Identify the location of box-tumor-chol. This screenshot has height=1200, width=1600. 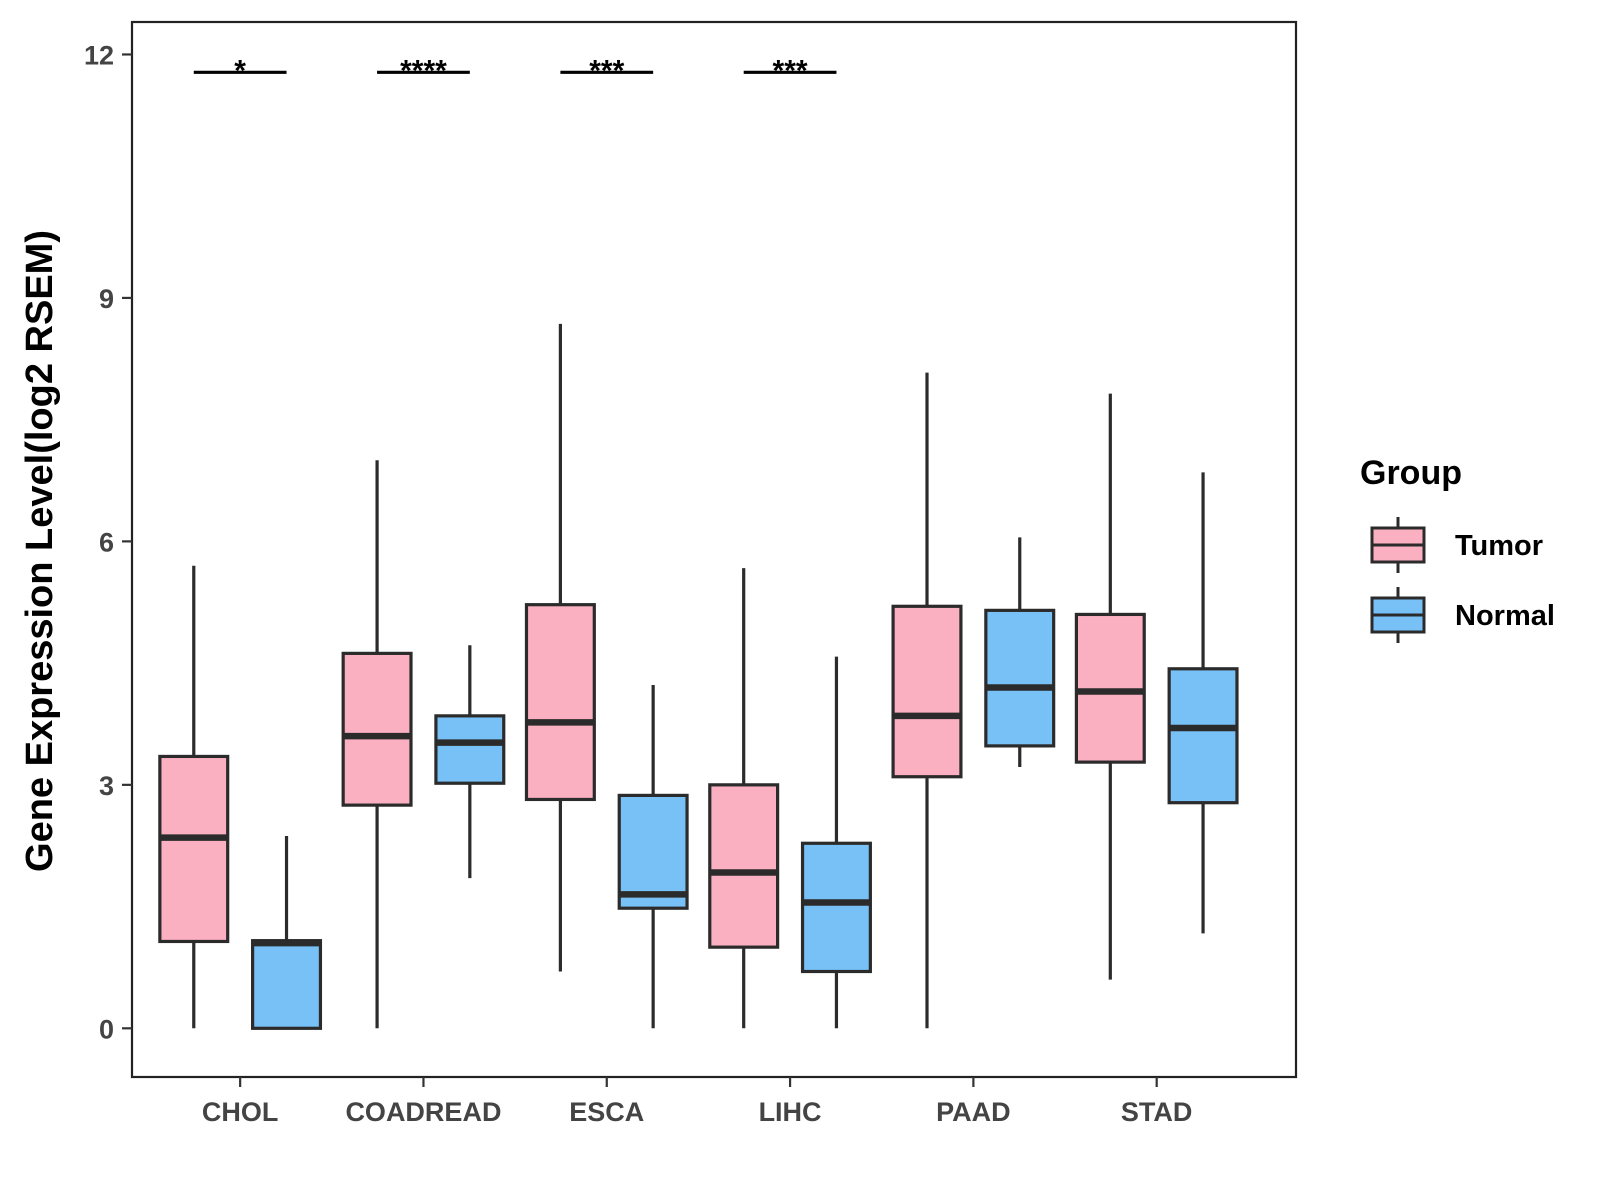
(194, 797).